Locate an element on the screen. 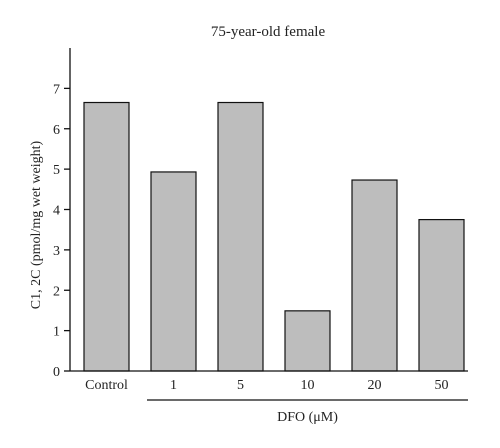 The height and width of the screenshot is (448, 500). x-axis-group-label: DFO (μM) is located at coordinates (307, 417).